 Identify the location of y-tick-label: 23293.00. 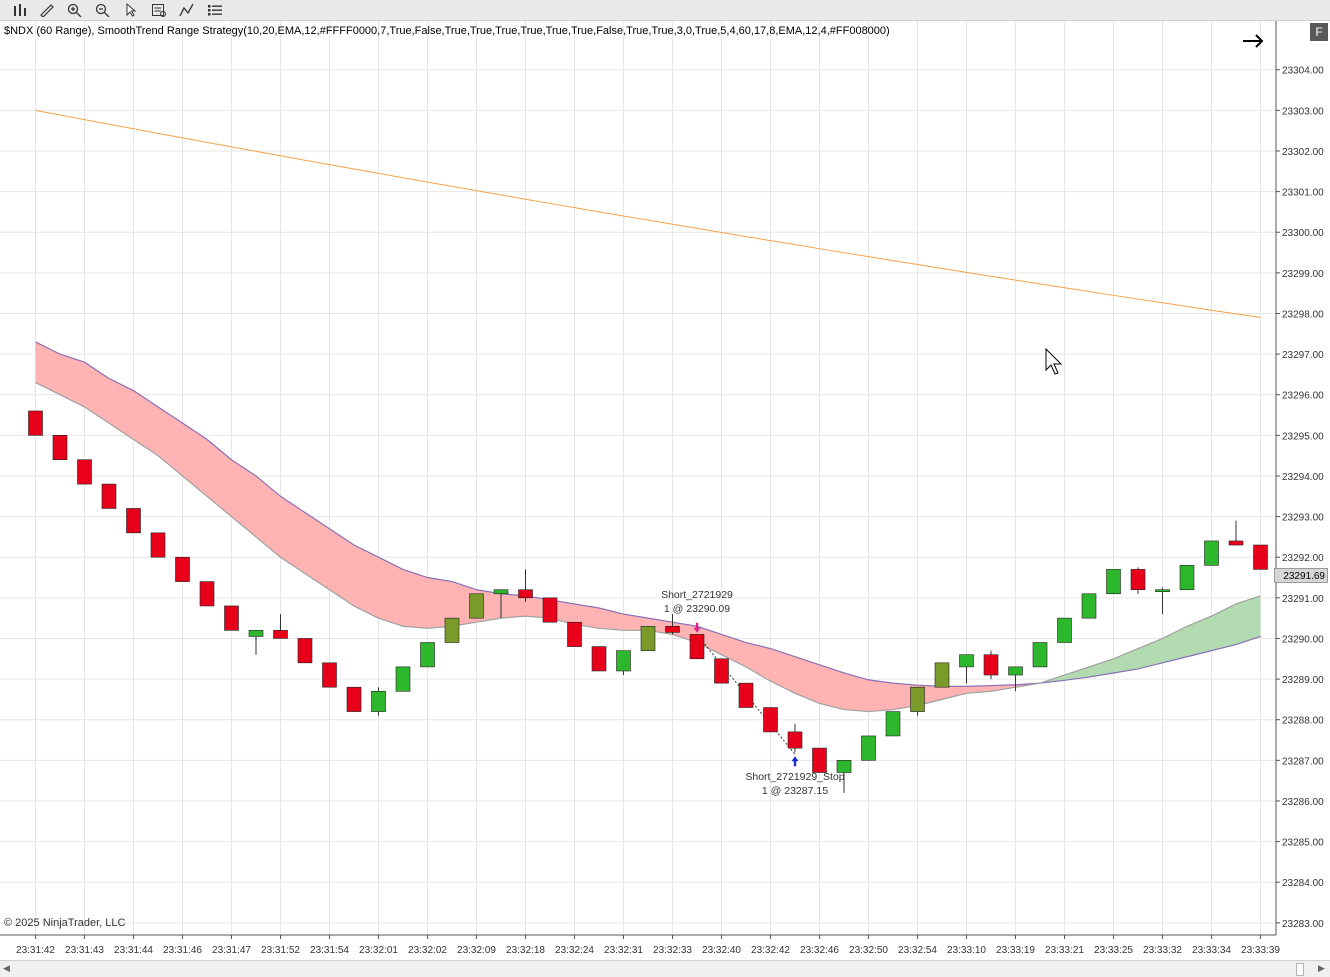
(1303, 518).